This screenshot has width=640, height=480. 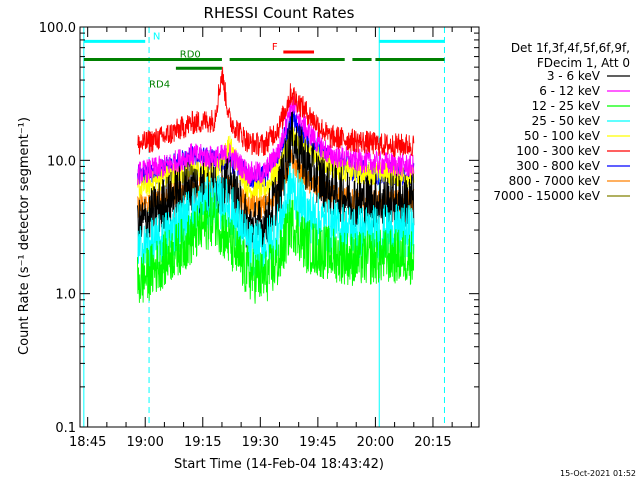 I want to click on series-line-25-50-kev, so click(x=276, y=220).